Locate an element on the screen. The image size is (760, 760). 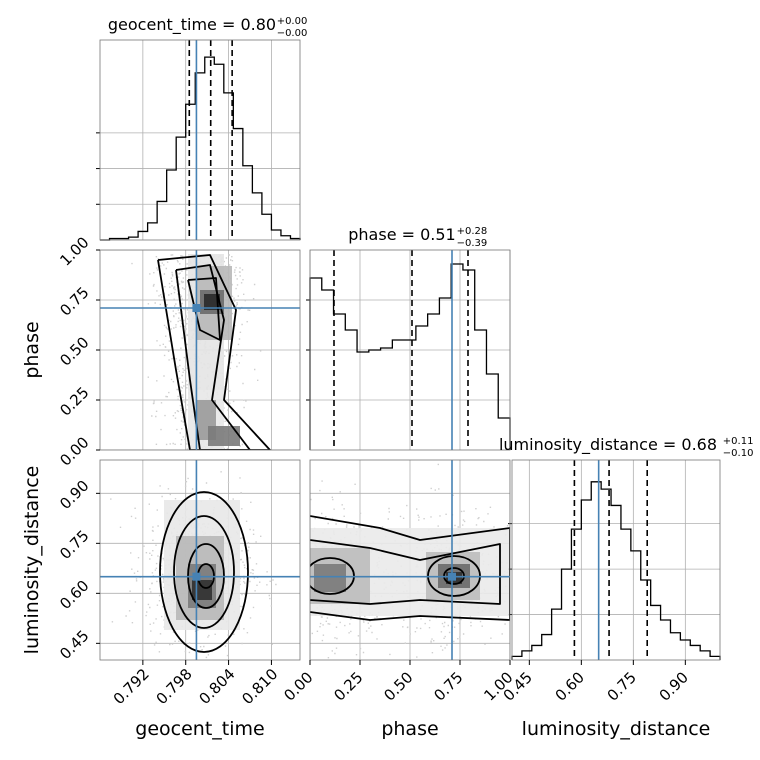
x-tick-label: 0.810 is located at coordinates (259, 686).